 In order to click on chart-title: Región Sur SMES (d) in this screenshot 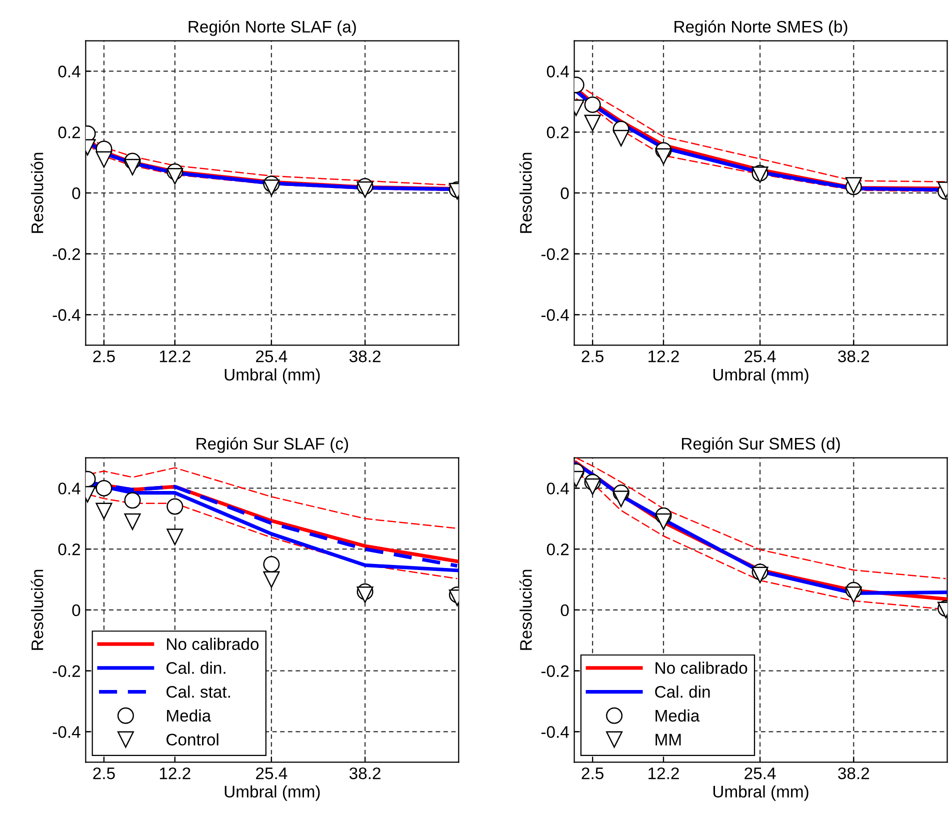, I will do `click(761, 445)`.